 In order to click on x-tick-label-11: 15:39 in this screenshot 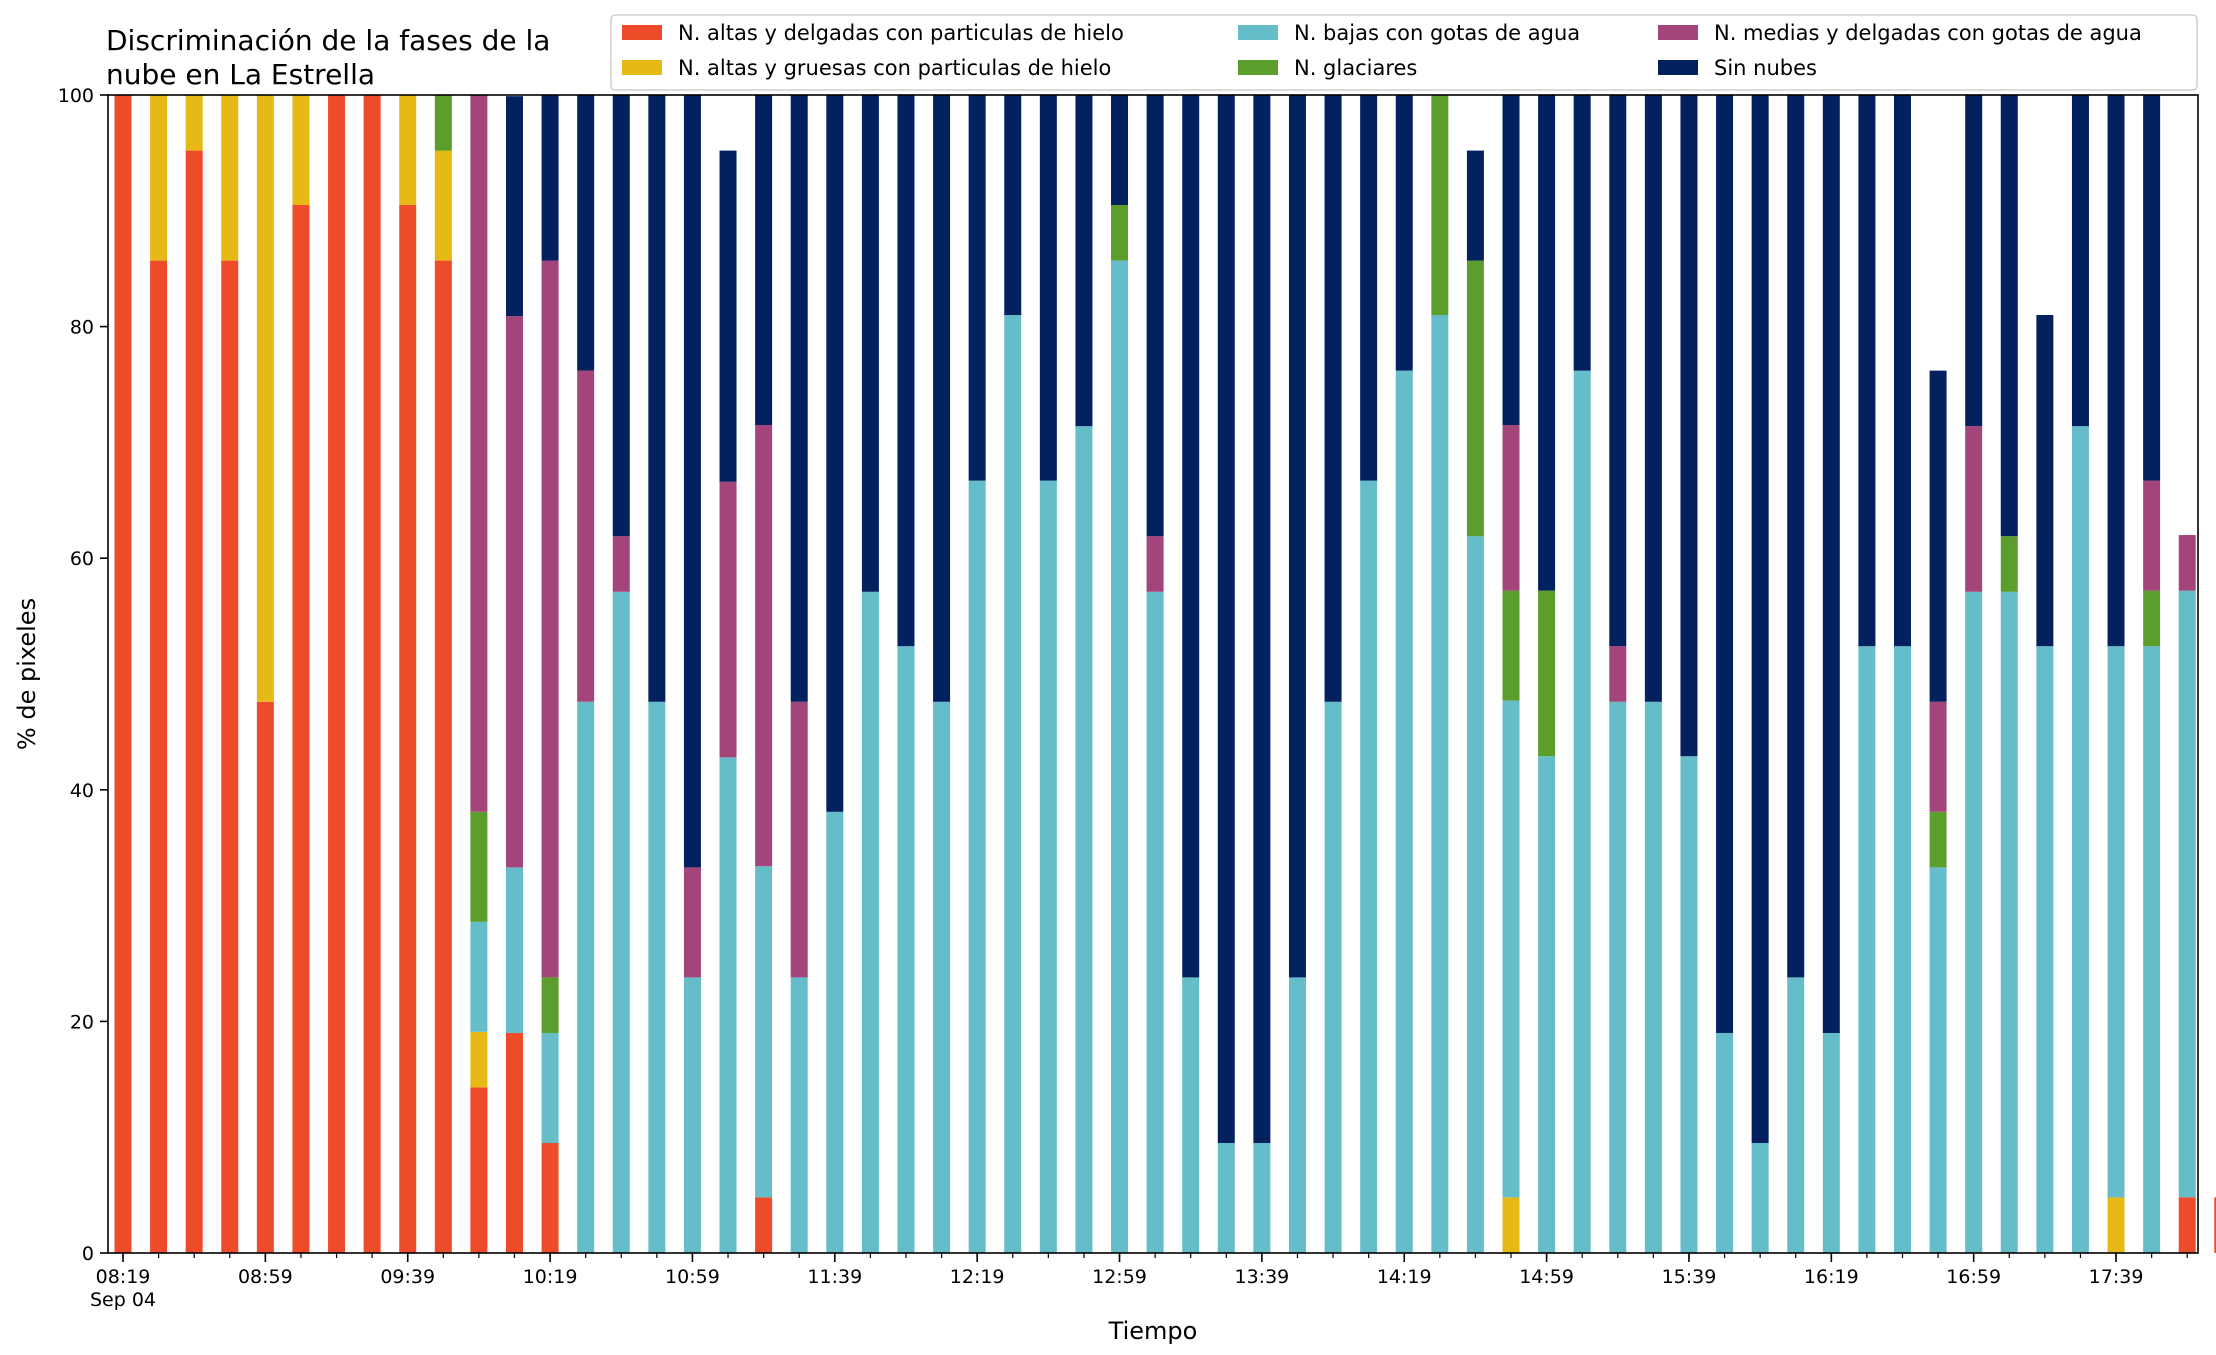, I will do `click(1689, 1277)`.